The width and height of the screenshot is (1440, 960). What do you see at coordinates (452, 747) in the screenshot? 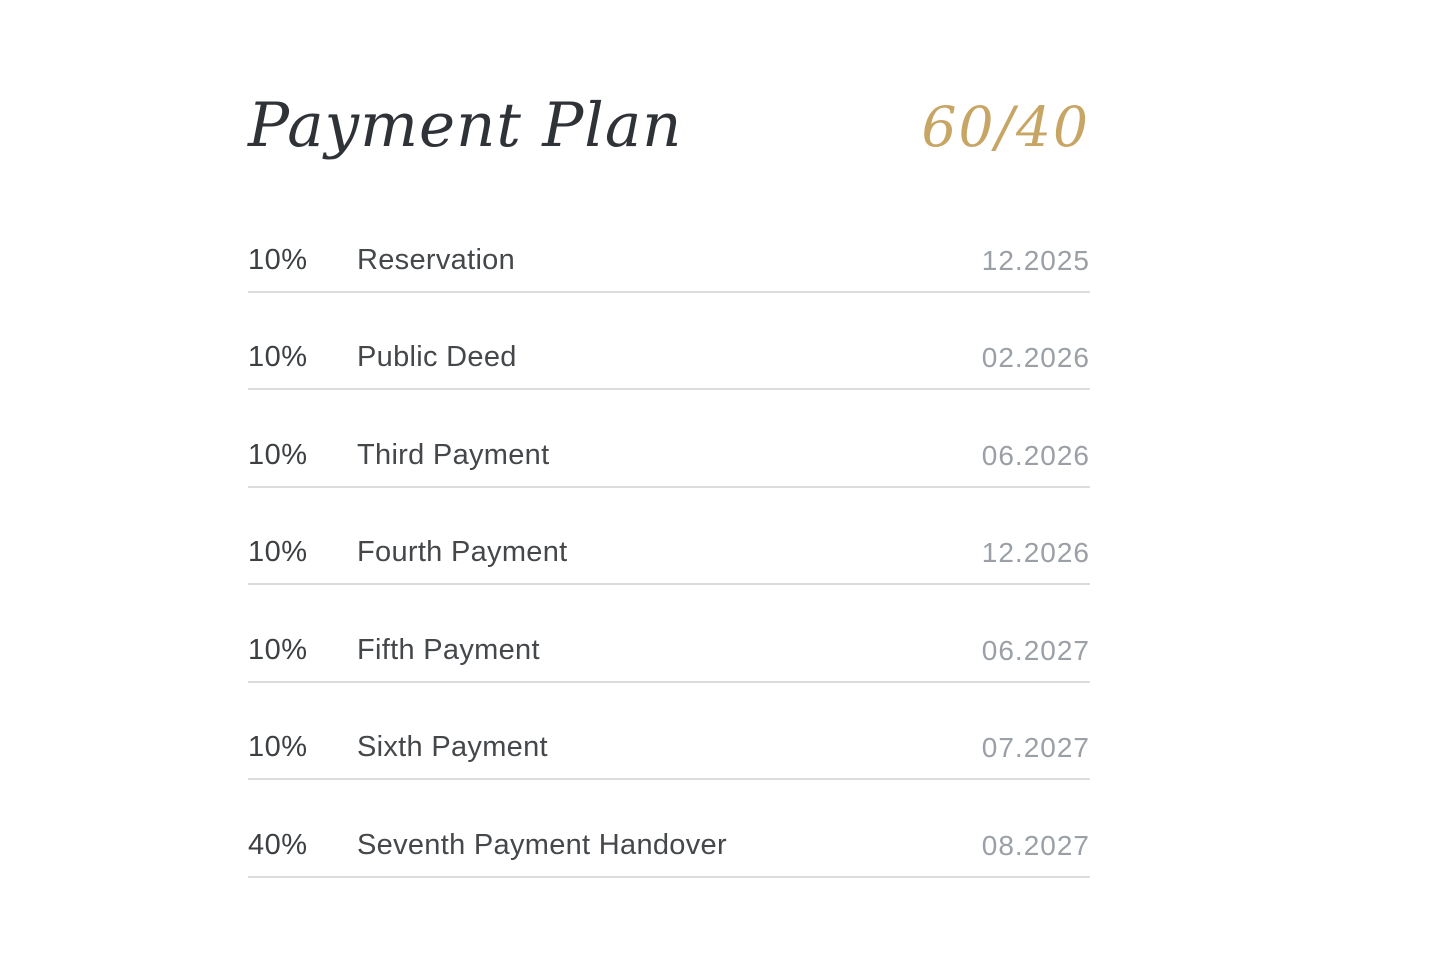
I see `row-label: Sixth Payment` at bounding box center [452, 747].